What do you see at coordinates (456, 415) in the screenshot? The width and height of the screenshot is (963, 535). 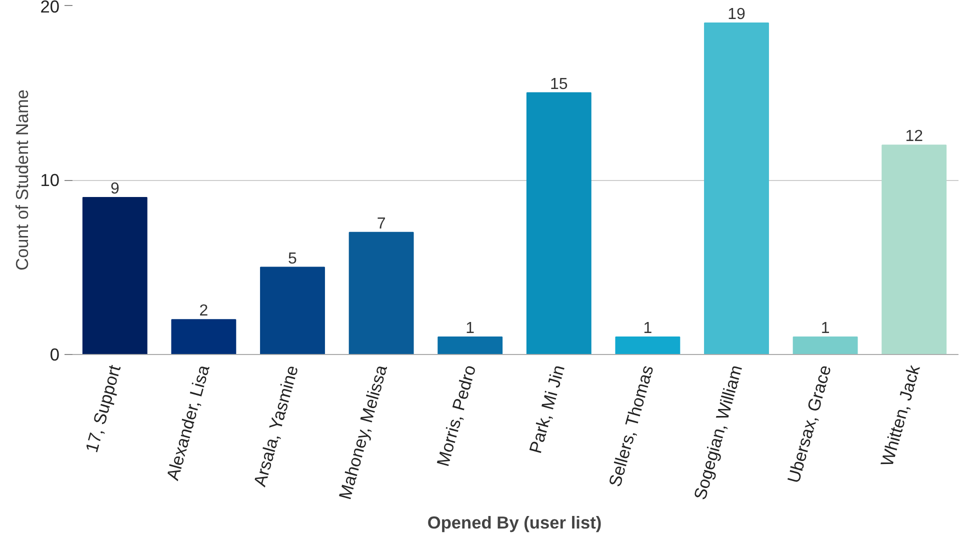 I see `x-tick-label: Morris, Pedro` at bounding box center [456, 415].